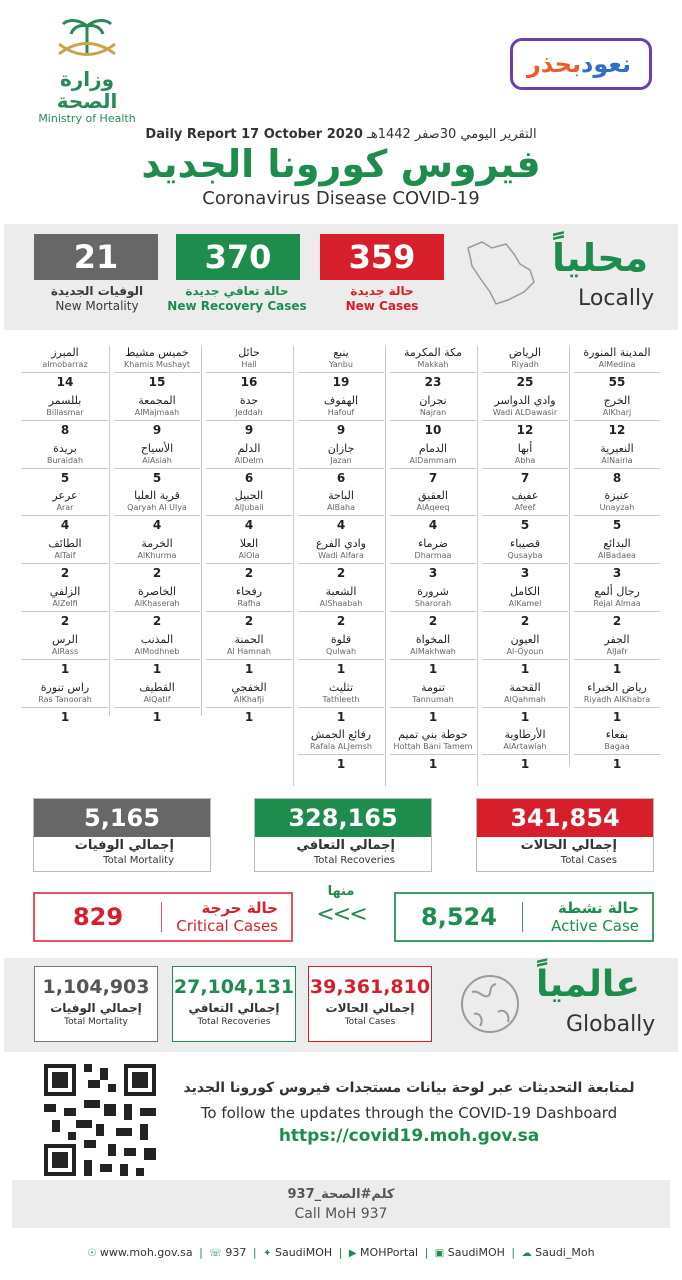 The width and height of the screenshot is (682, 1280). I want to click on total-recoveries-box: 328,165 إجمالي التعافي Total Recoveries, so click(343, 835).